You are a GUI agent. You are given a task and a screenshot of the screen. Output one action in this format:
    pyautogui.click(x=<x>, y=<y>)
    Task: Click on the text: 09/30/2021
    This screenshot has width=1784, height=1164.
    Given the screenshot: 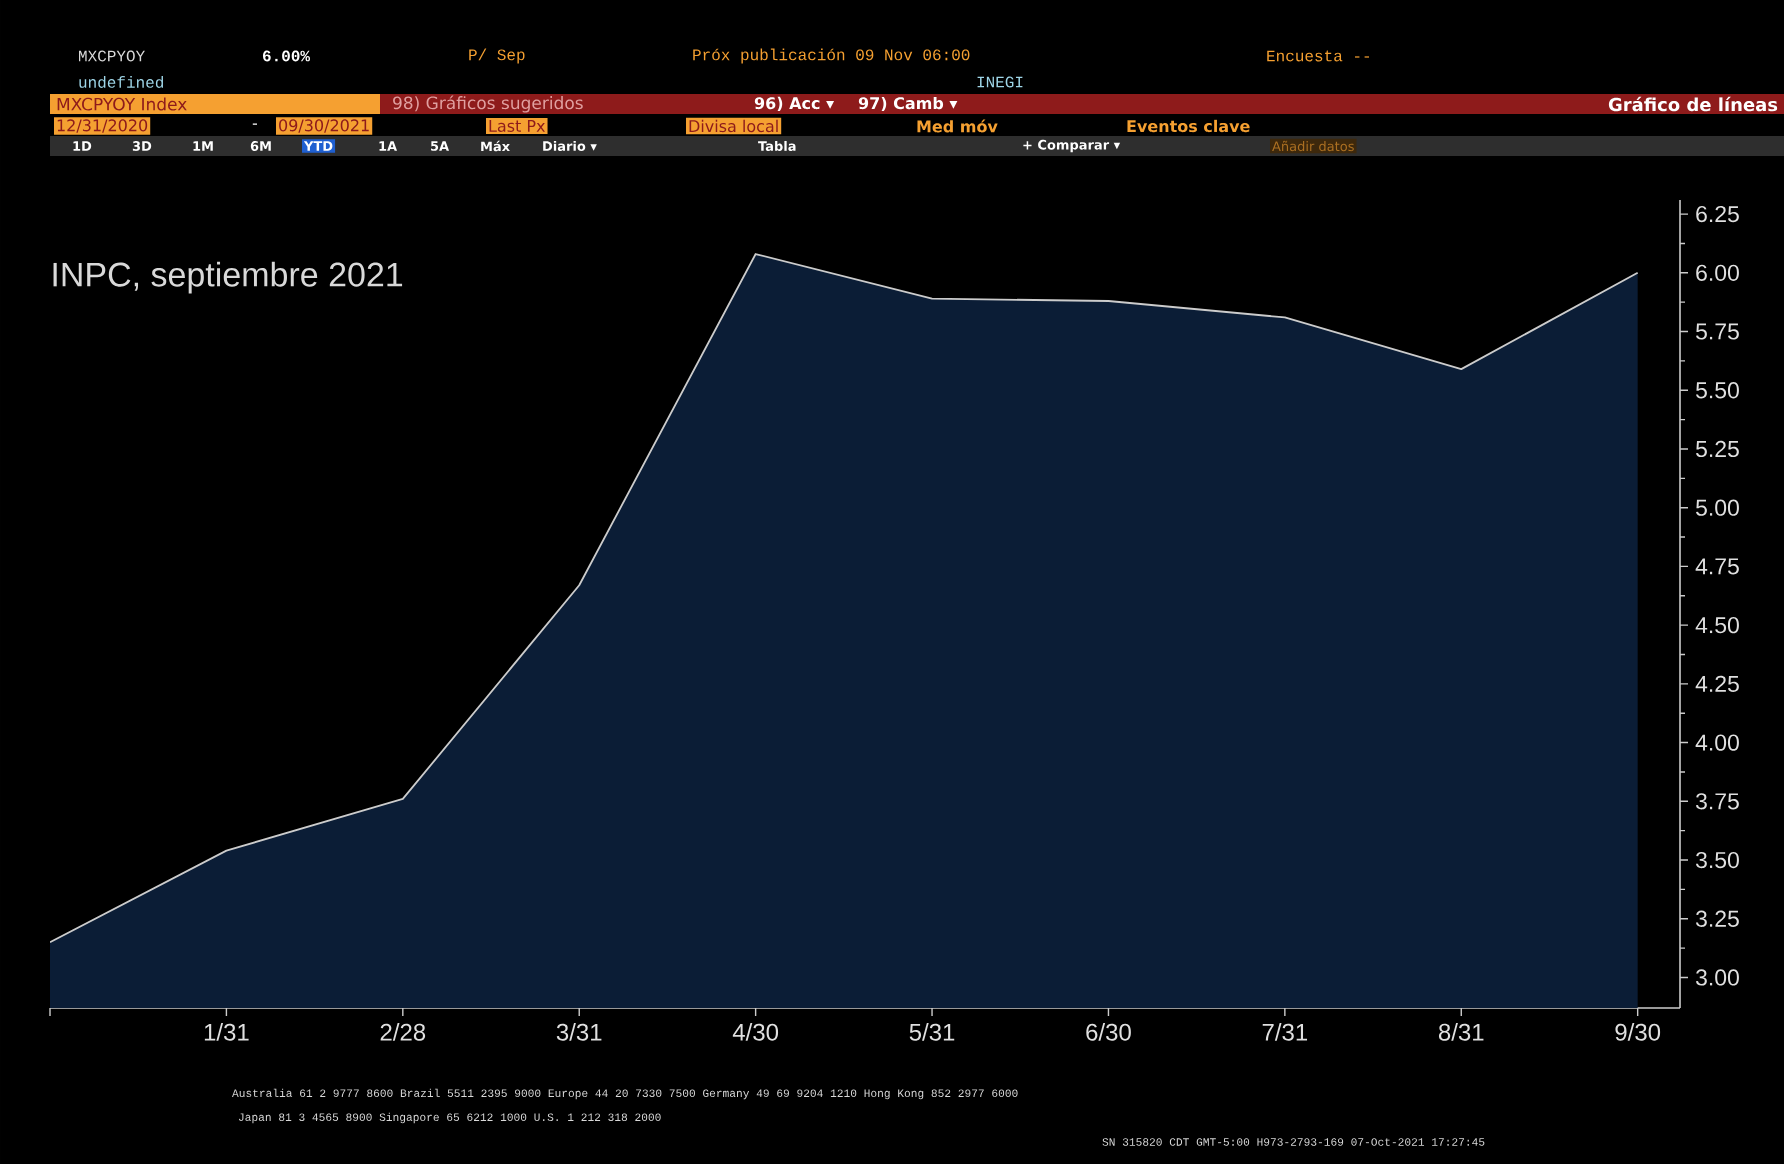 What is the action you would take?
    pyautogui.click(x=324, y=126)
    